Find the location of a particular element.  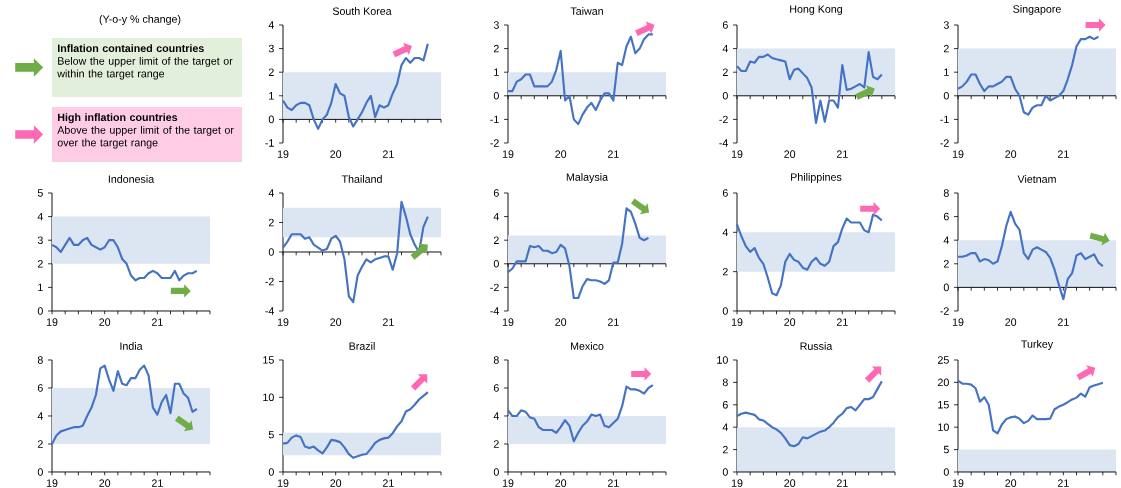

chart-title: Mexico is located at coordinates (587, 346).